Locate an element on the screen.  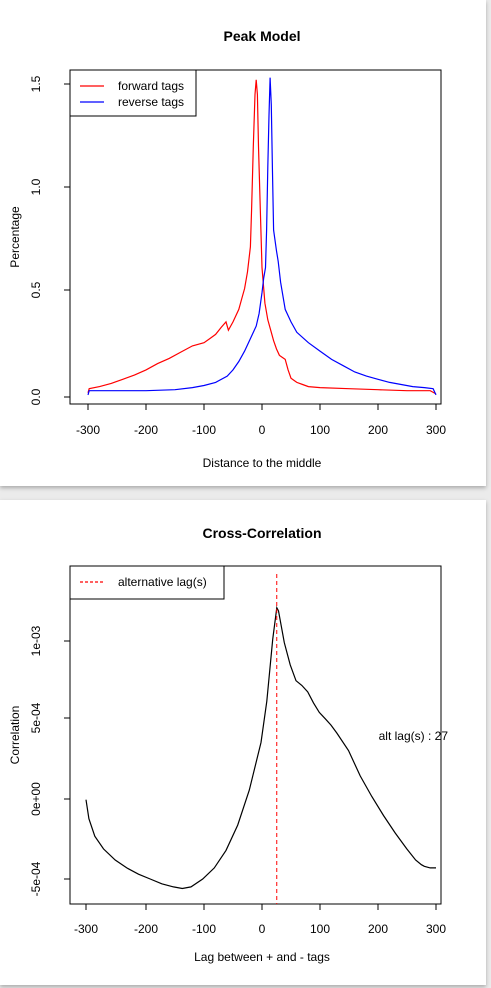
chart-title: Peak Model is located at coordinates (261, 36).